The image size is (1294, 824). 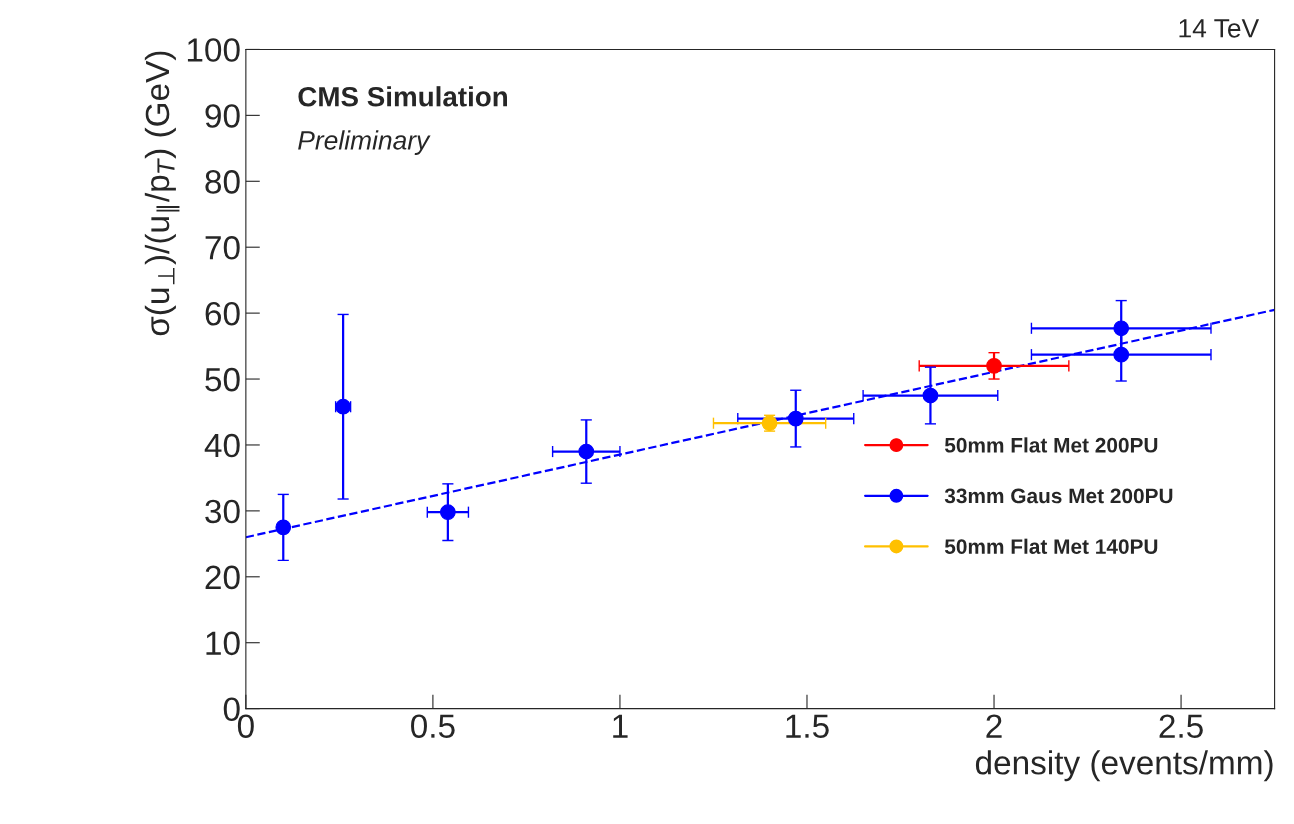 I want to click on x-axis-title: density (events/mm), so click(x=1124, y=766).